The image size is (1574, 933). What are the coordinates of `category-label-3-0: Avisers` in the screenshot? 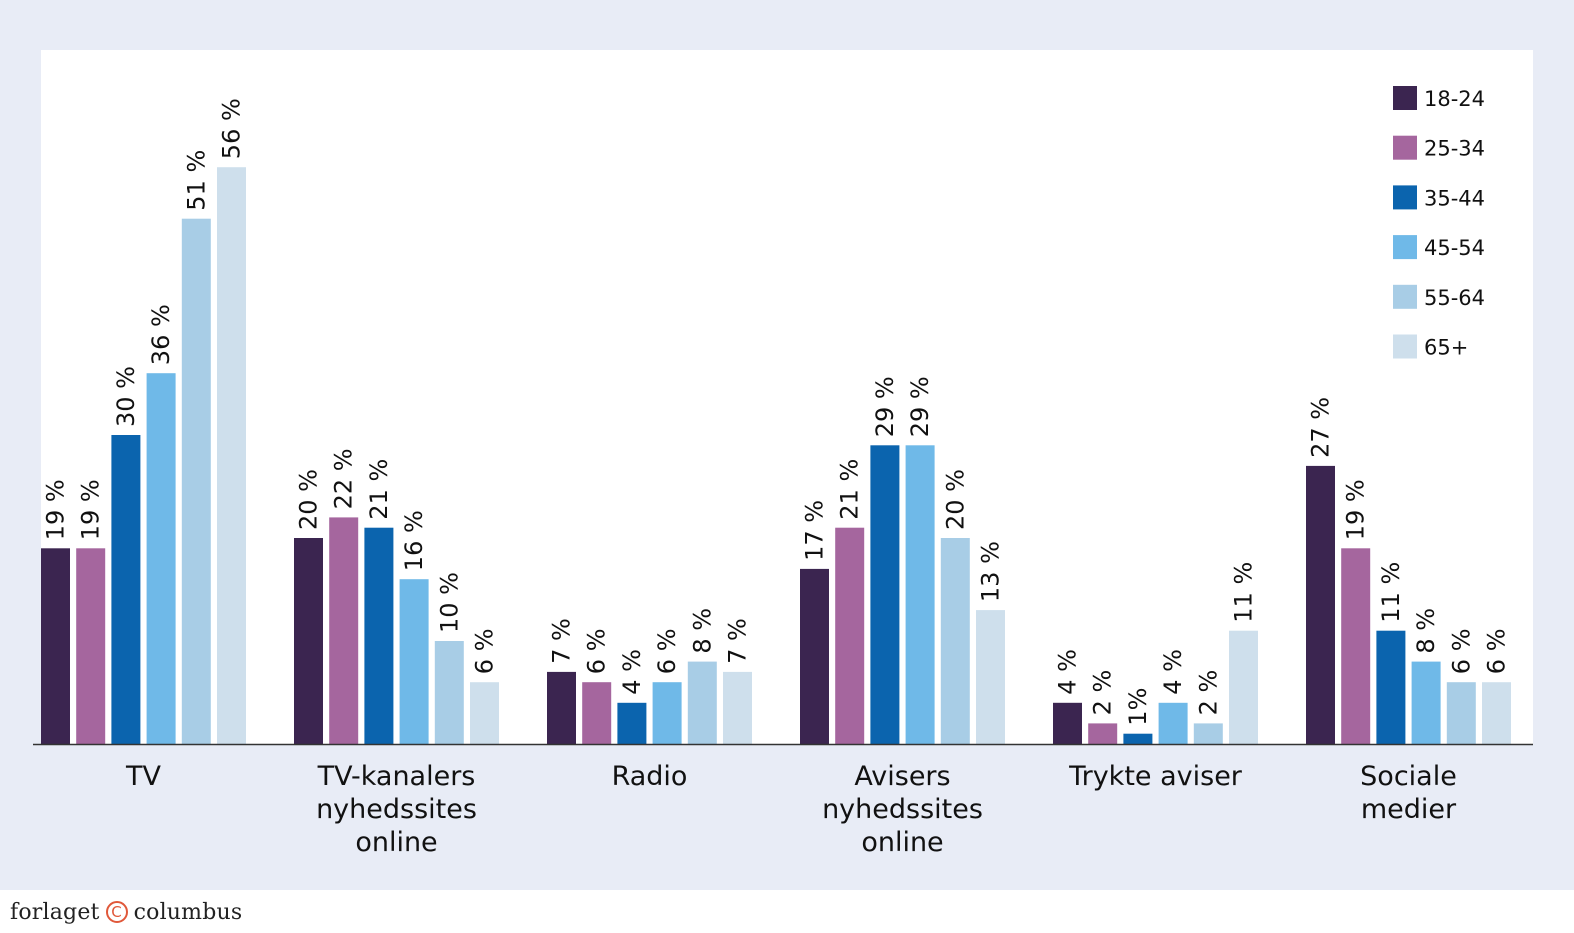 It's located at (902, 776).